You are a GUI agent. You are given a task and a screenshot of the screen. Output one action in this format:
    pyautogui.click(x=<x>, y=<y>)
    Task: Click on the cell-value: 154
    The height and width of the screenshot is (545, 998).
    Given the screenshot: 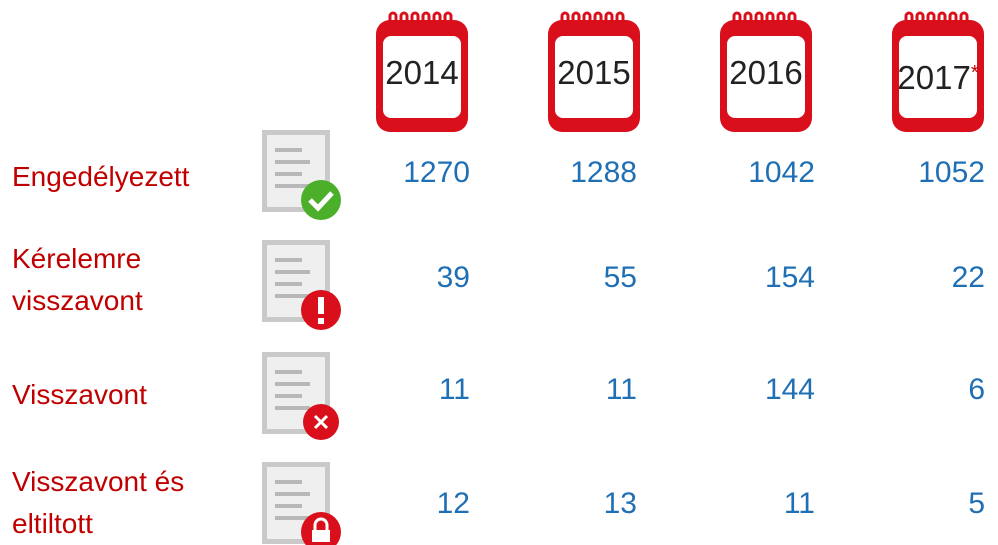 What is the action you would take?
    pyautogui.click(x=789, y=277)
    